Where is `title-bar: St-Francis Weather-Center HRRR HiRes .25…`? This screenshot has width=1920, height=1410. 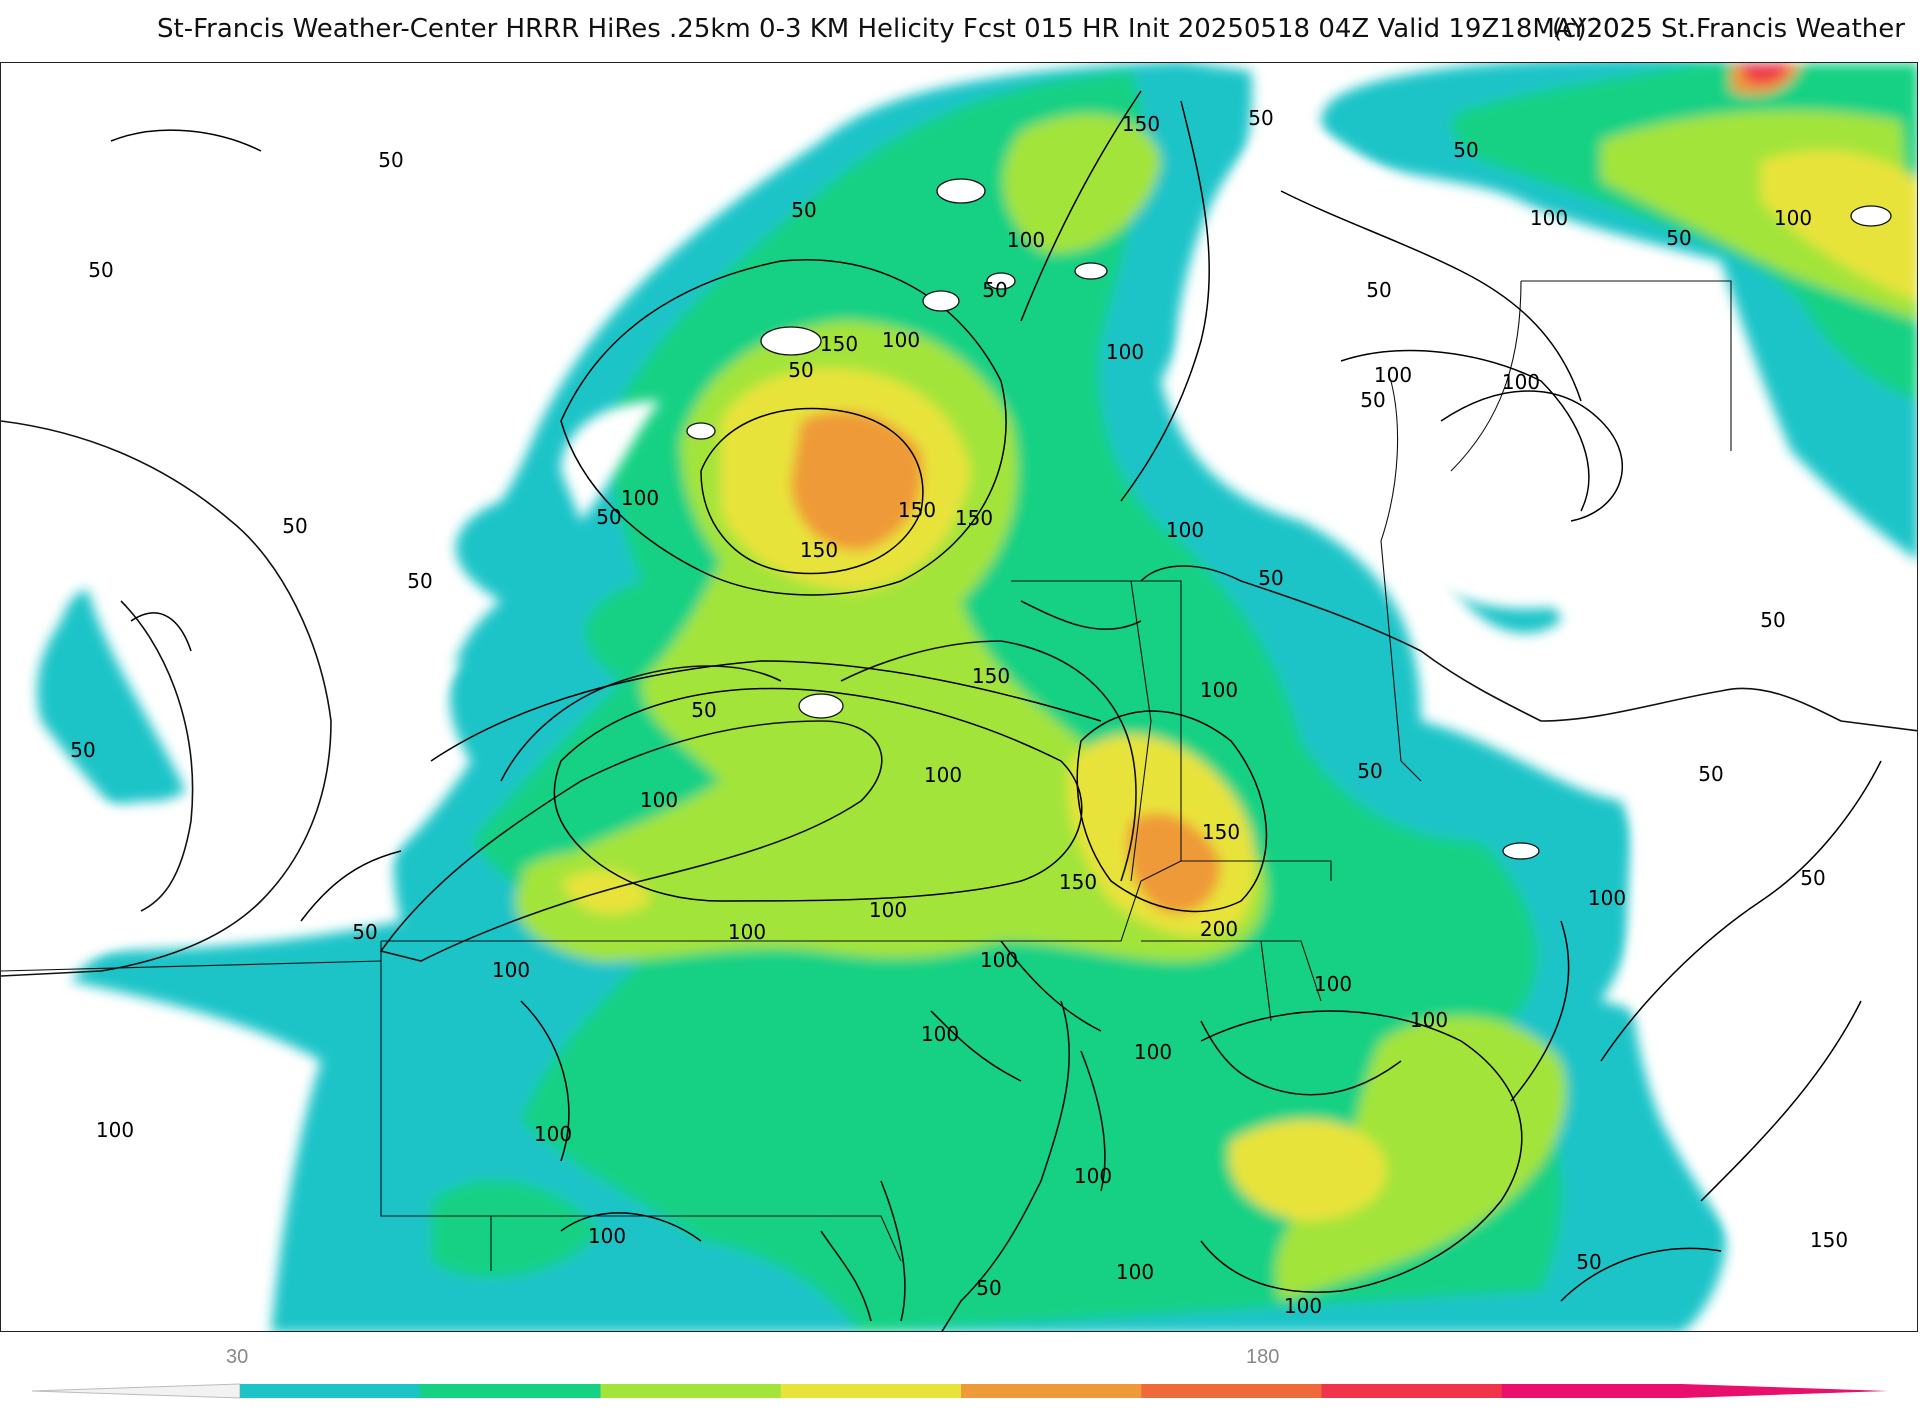 title-bar: St-Francis Weather-Center HRRR HiRes .25… is located at coordinates (960, 32).